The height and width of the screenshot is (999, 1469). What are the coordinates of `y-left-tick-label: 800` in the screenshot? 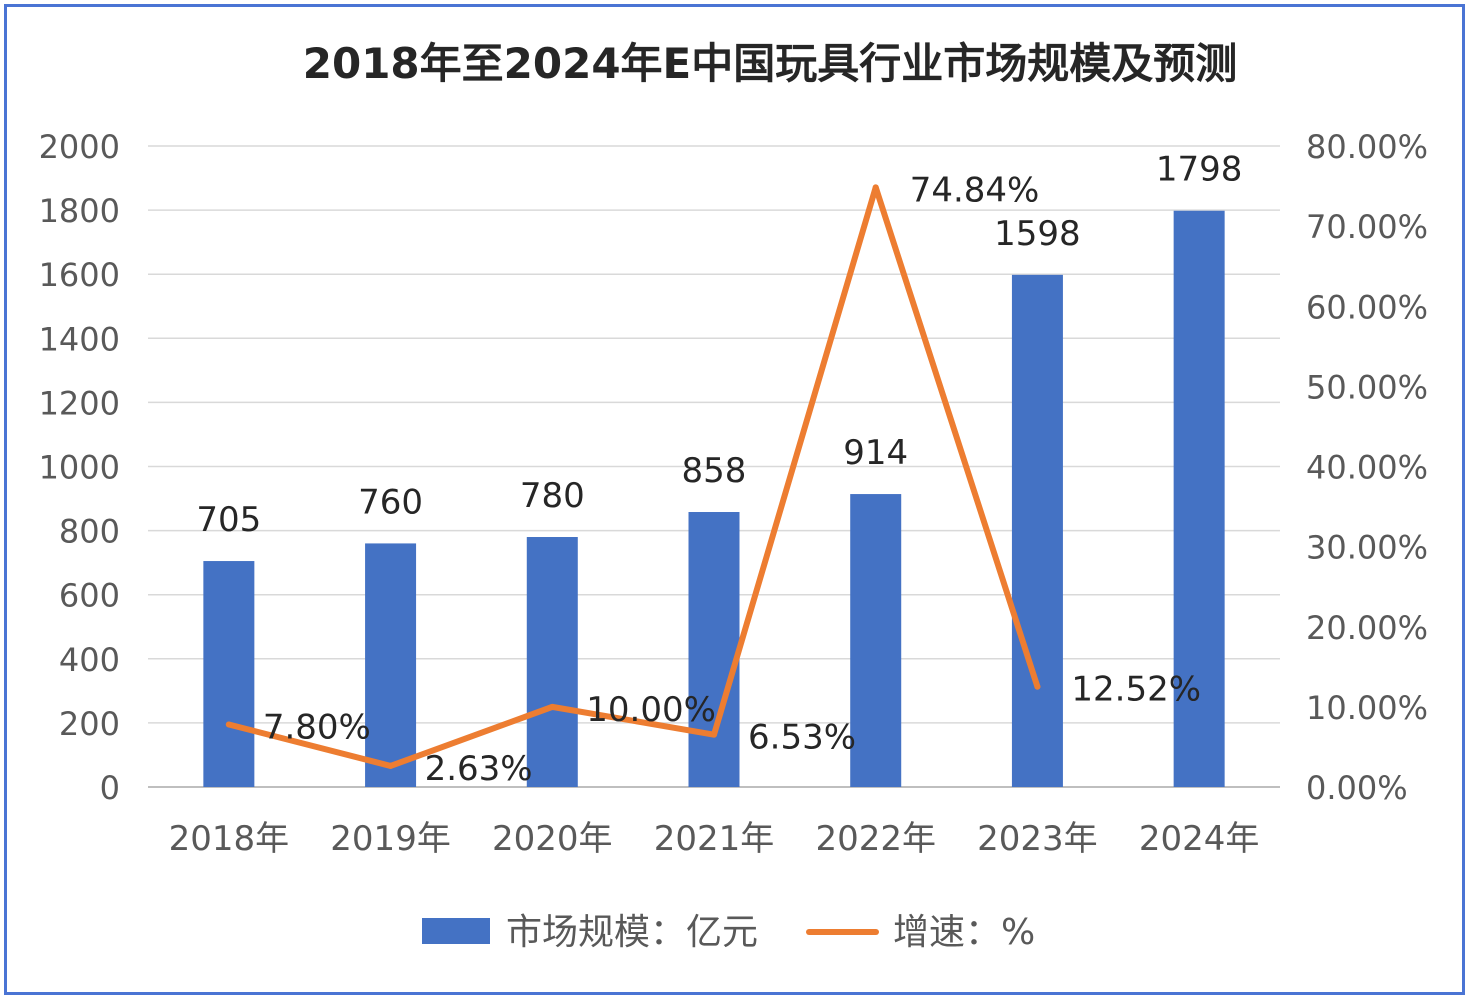 It's located at (89, 532).